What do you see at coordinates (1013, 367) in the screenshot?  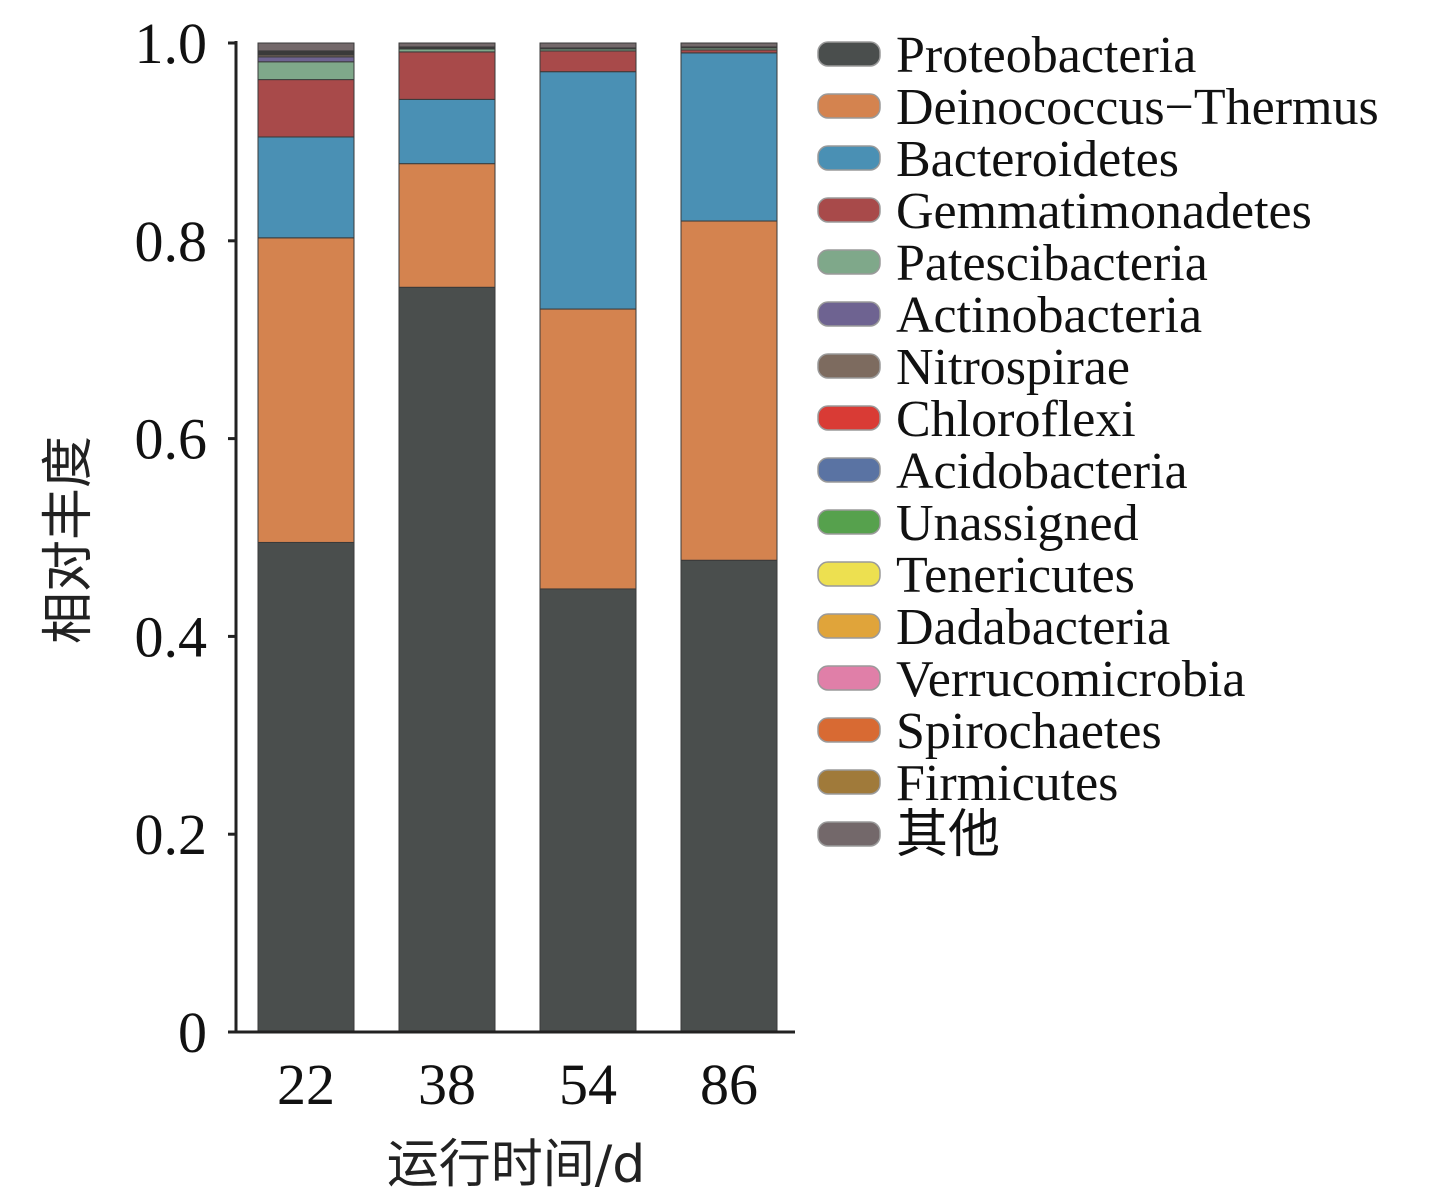 I see `legend-label: Nitrospirae` at bounding box center [1013, 367].